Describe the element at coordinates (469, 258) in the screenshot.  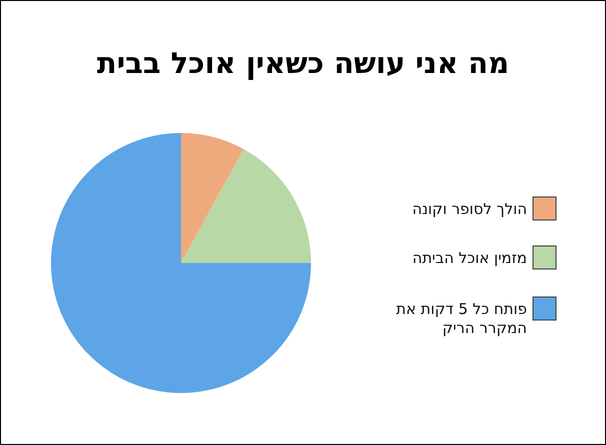
I see `legend-label: מזמין אוכל הביתה` at that location.